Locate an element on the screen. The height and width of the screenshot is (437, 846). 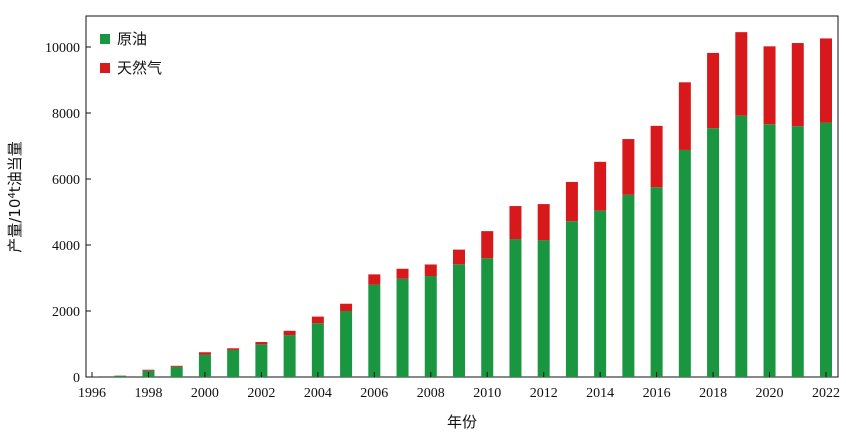
bar-crude-oil-2013 is located at coordinates (571, 299).